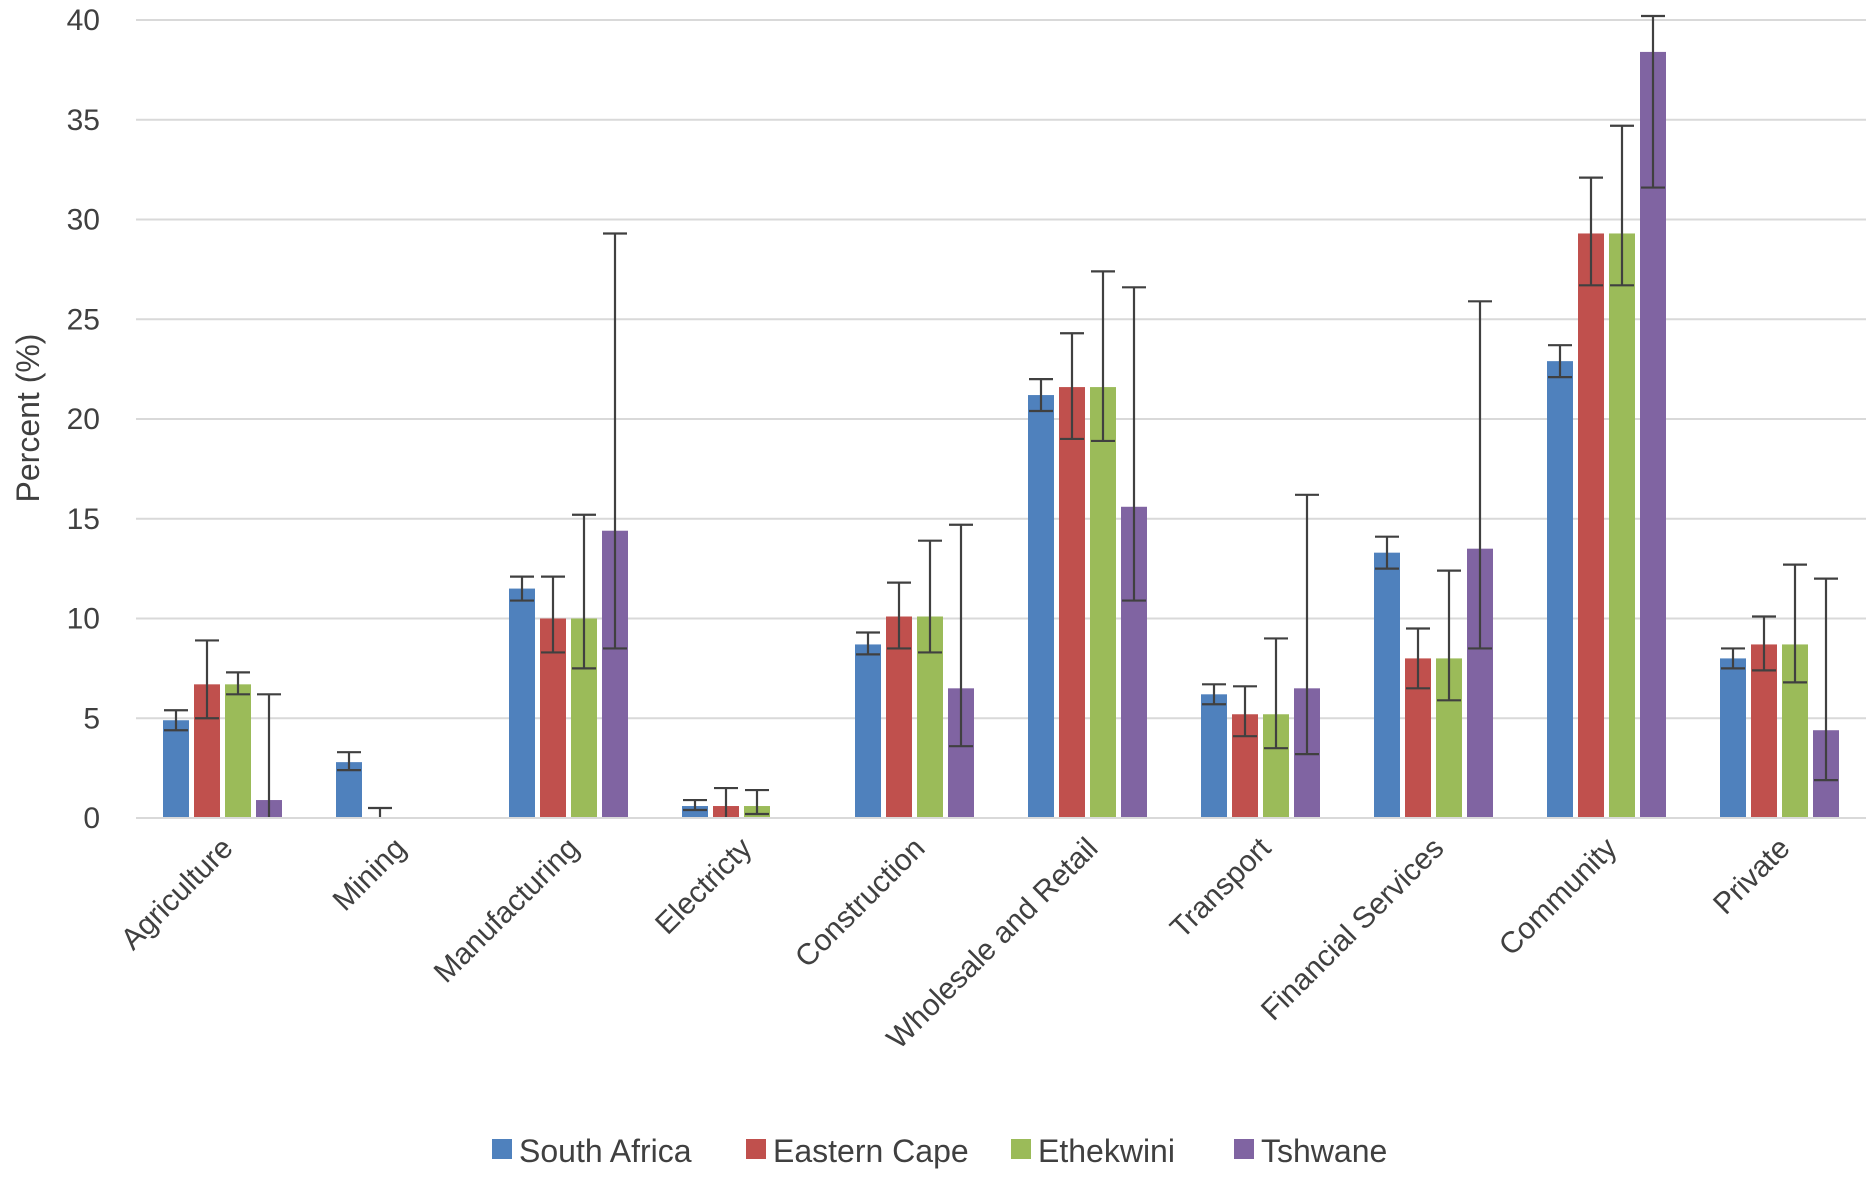 This screenshot has width=1866, height=1182. Describe the element at coordinates (370, 875) in the screenshot. I see `x-category-label: Mining` at that location.